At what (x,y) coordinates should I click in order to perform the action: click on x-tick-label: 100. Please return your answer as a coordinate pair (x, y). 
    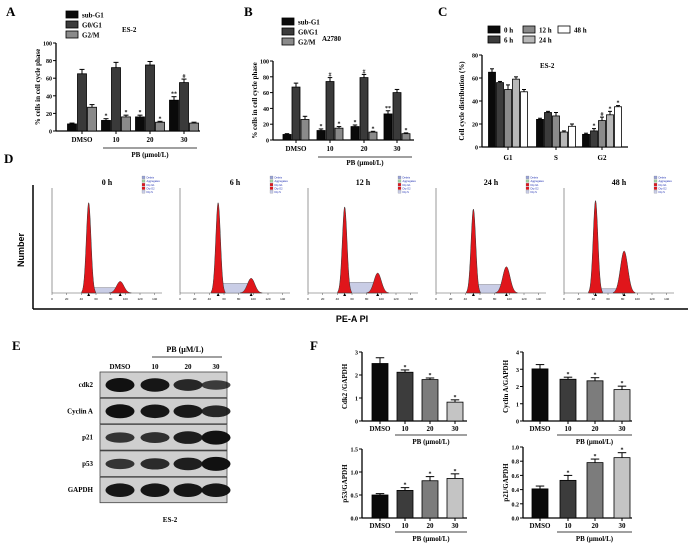
    Looking at the image, I should click on (381, 299).